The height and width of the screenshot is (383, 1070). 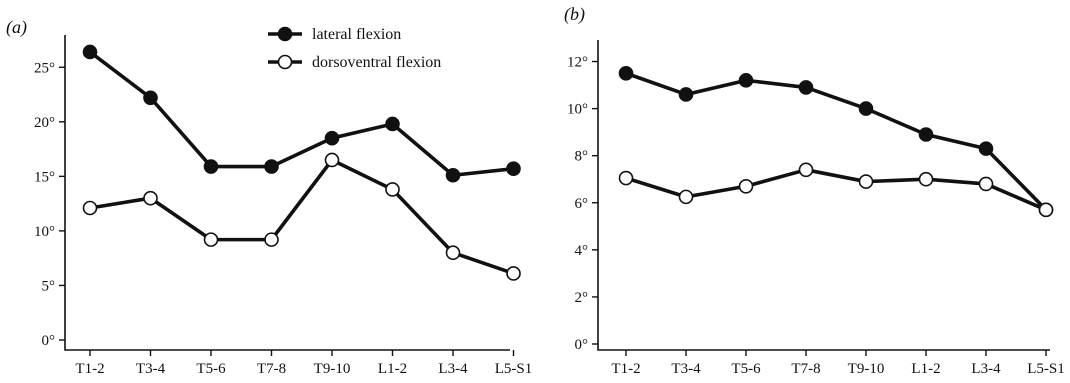 I want to click on panel-b-y-tick-label: 0°, so click(x=582, y=345).